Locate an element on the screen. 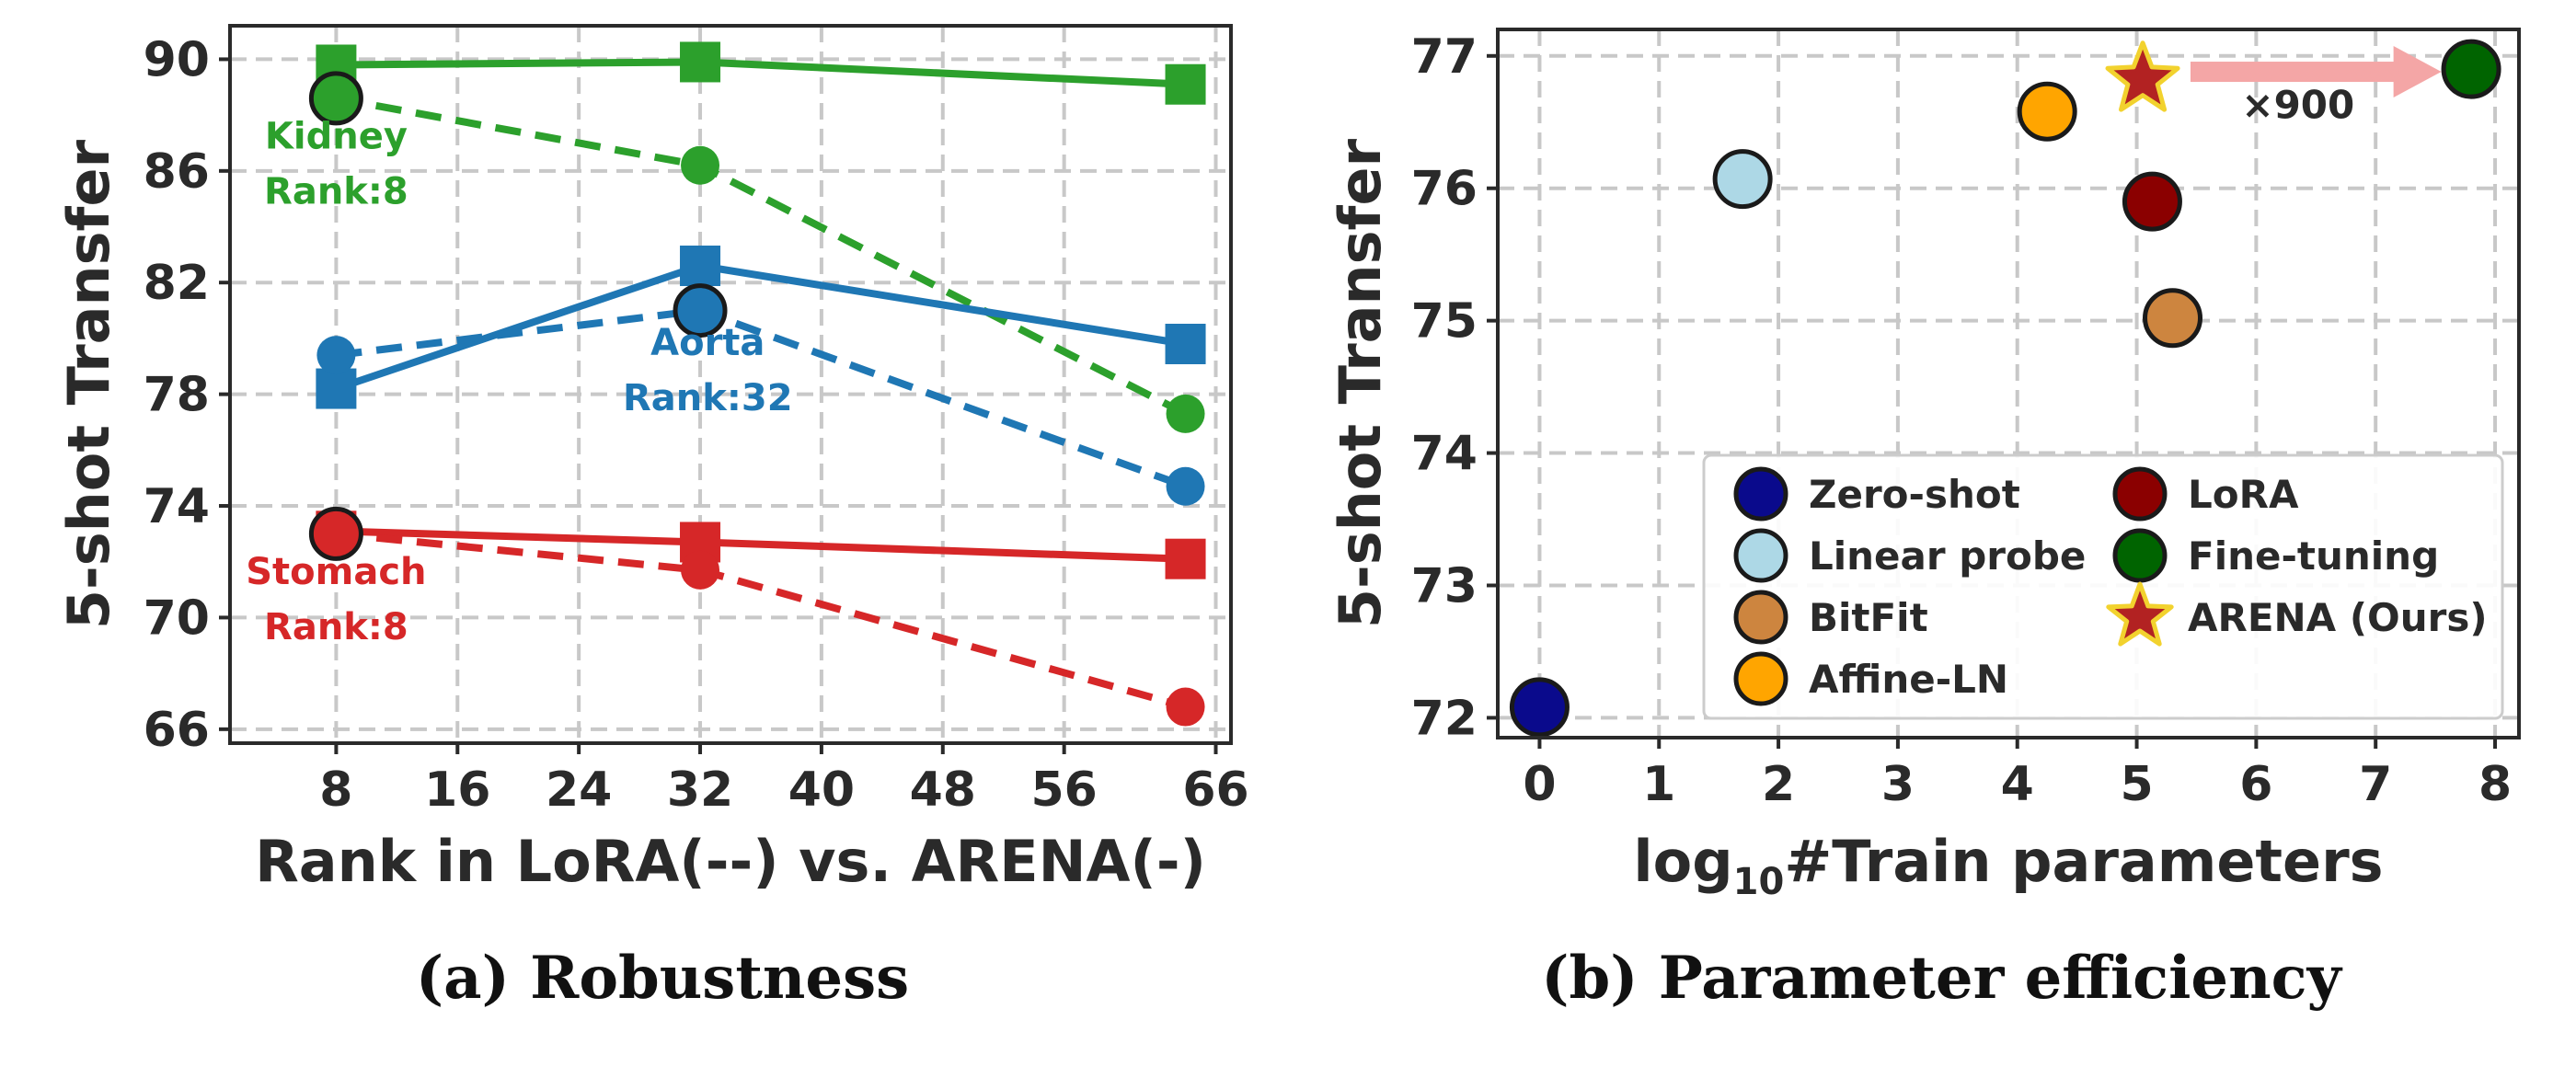 This screenshot has height=1089, width=2576. y-tick-label-66: 66 is located at coordinates (177, 730).